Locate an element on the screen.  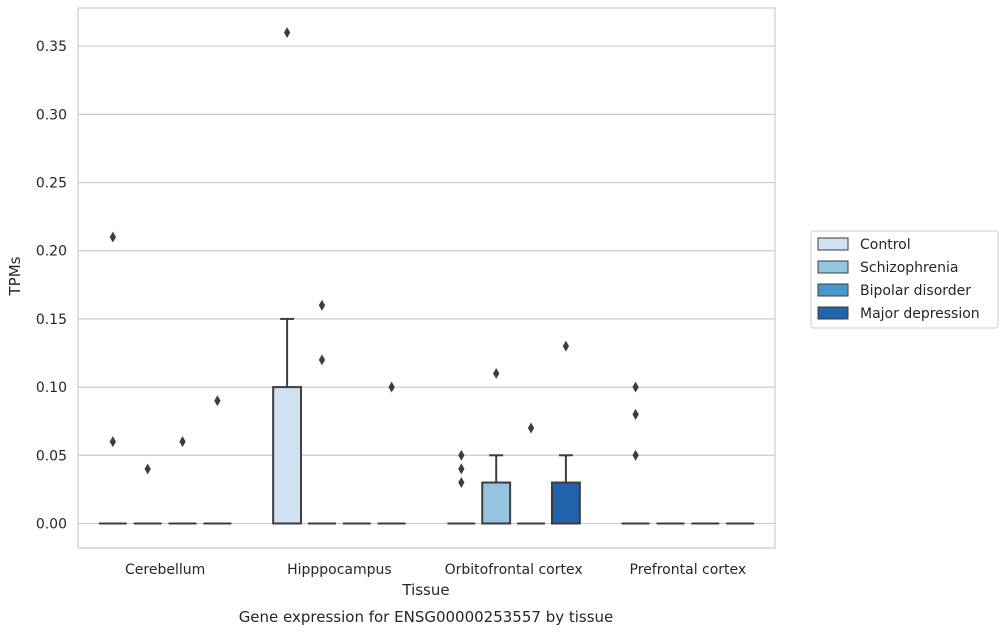
legend-label: Schizophrenia is located at coordinates (909, 268).